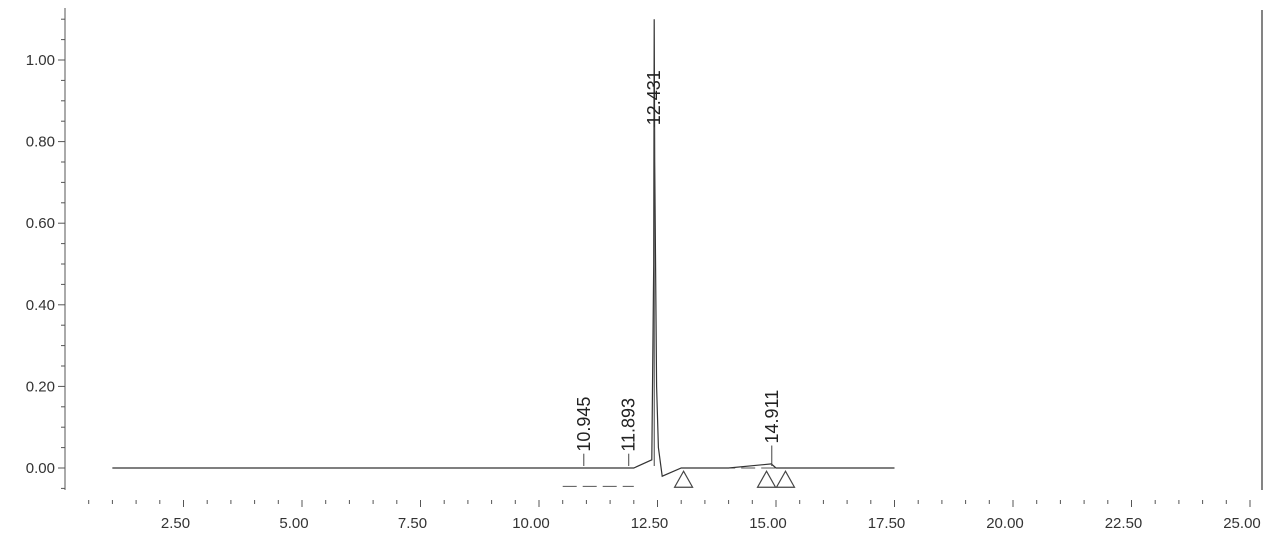 This screenshot has height=533, width=1273. What do you see at coordinates (40, 468) in the screenshot?
I see `y-tick-label: 0.00` at bounding box center [40, 468].